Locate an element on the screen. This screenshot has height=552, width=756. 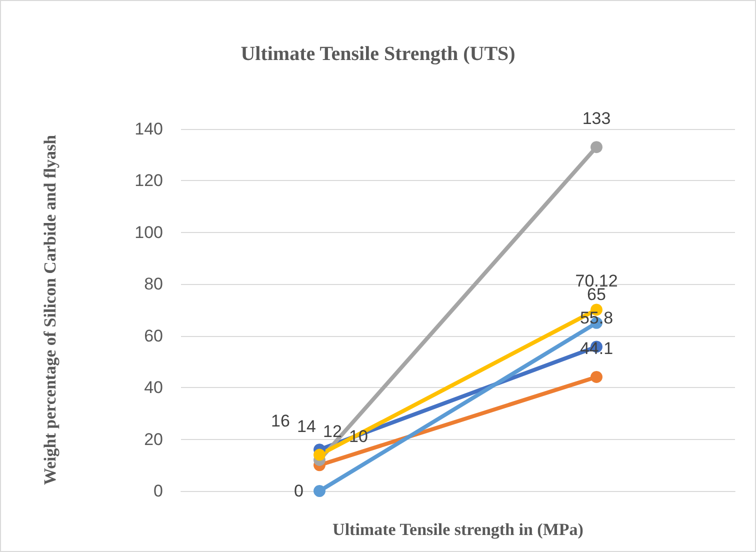
y-tick-label: 140 is located at coordinates (148, 129).